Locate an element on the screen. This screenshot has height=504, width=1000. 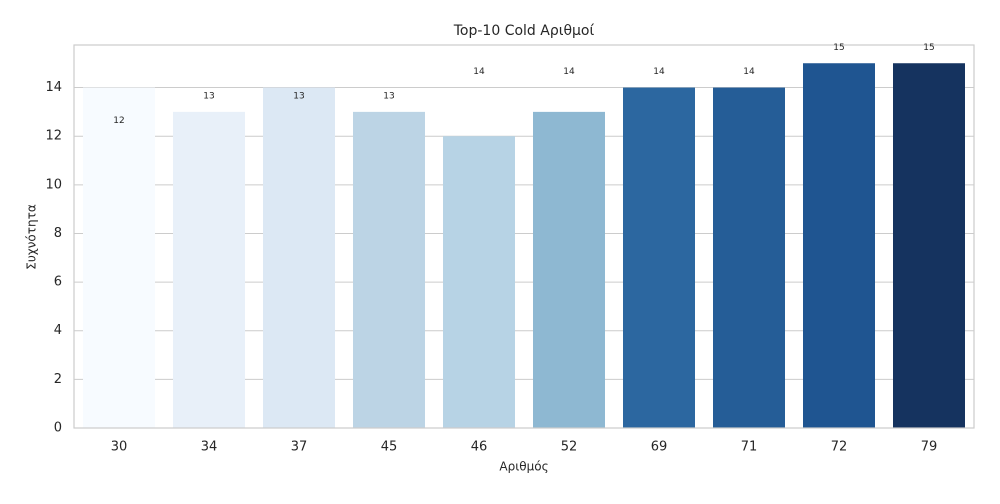
x-tick-label: 69 is located at coordinates (659, 447).